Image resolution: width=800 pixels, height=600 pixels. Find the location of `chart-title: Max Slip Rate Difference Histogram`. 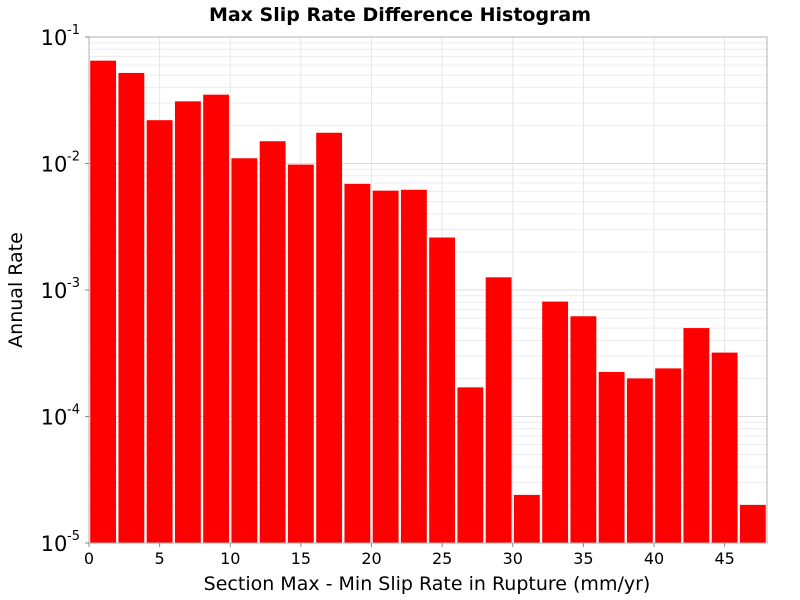

chart-title: Max Slip Rate Difference Histogram is located at coordinates (400, 15).